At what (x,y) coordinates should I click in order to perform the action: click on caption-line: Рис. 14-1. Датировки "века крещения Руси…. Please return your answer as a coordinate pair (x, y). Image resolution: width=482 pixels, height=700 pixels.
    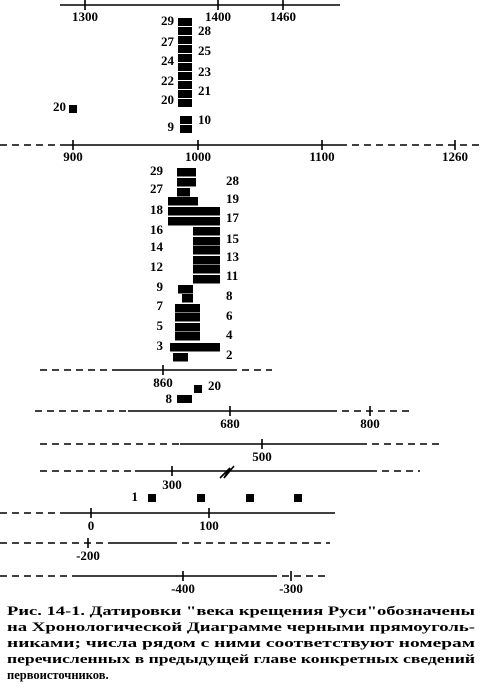
    Looking at the image, I should click on (241, 611).